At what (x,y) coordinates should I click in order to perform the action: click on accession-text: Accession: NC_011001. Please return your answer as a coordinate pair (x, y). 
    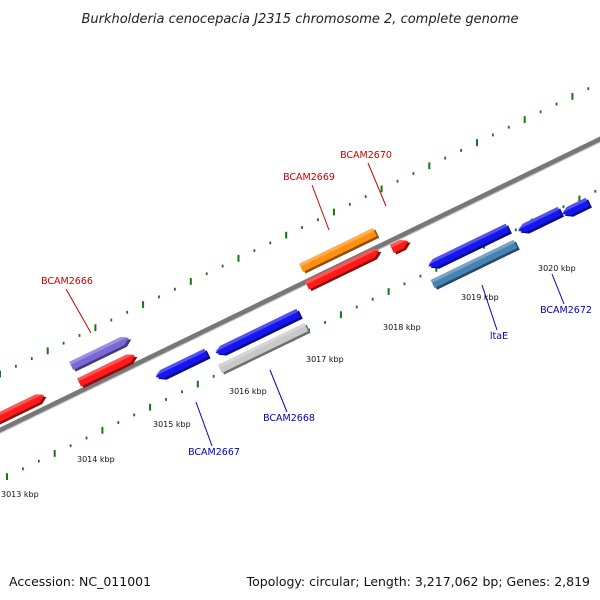
    Looking at the image, I should click on (80, 581).